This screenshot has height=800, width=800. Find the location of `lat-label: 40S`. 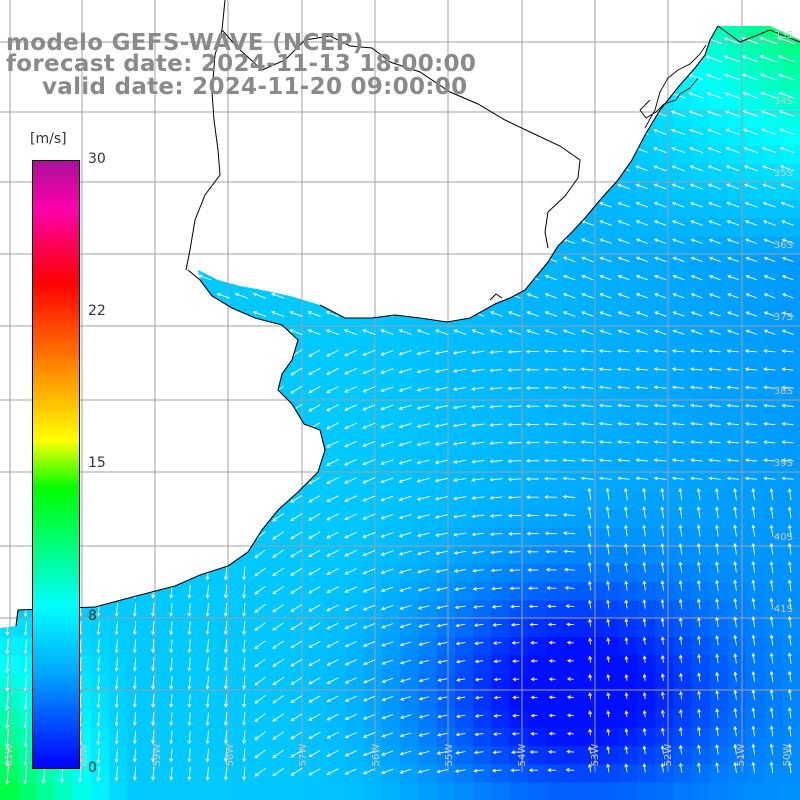

lat-label: 40S is located at coordinates (783, 537).